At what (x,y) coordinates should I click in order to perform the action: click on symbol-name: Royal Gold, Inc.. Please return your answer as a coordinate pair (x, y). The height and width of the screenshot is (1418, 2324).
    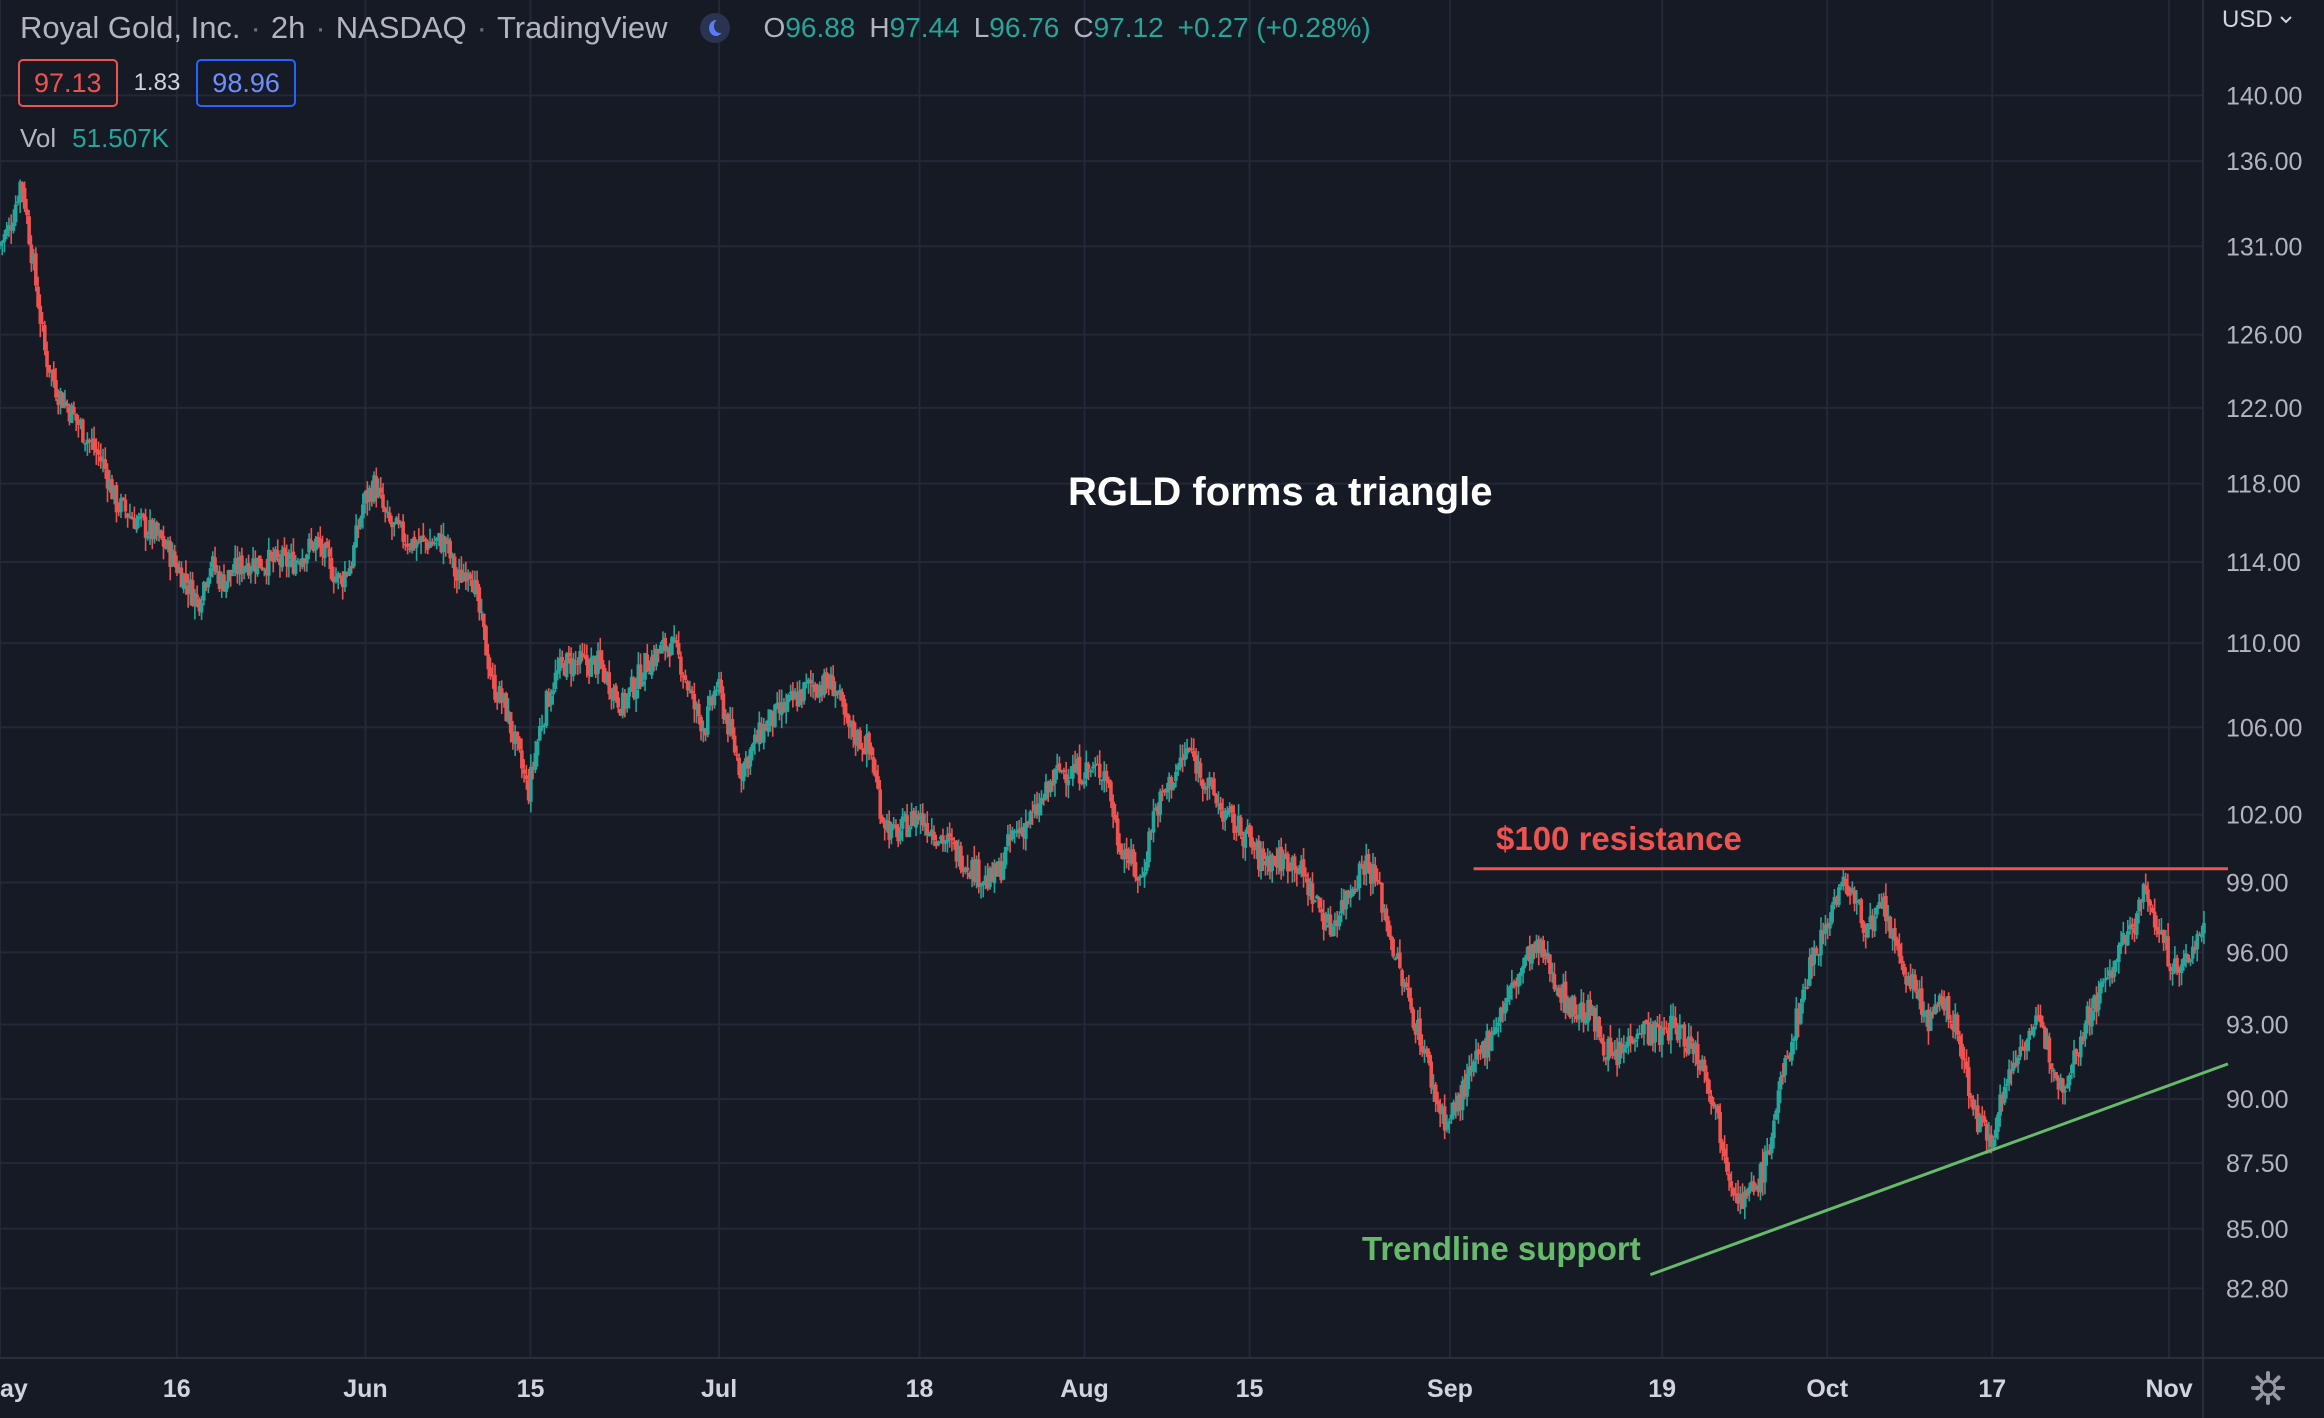
    Looking at the image, I should click on (130, 27).